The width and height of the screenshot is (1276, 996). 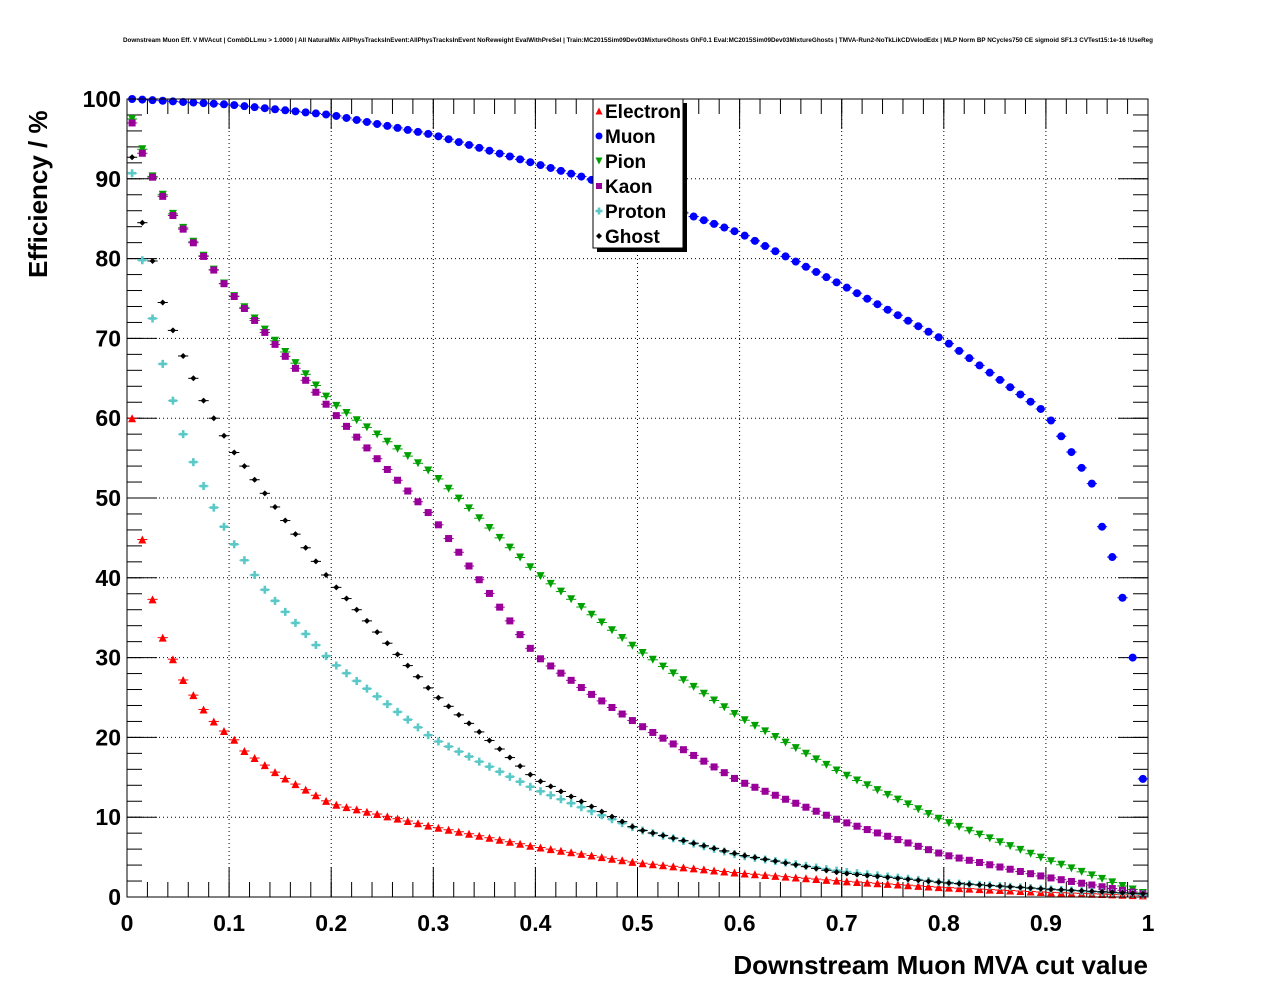 I want to click on legend: Electron Muon Pion Kaon Proton Ghost, so click(x=639, y=175).